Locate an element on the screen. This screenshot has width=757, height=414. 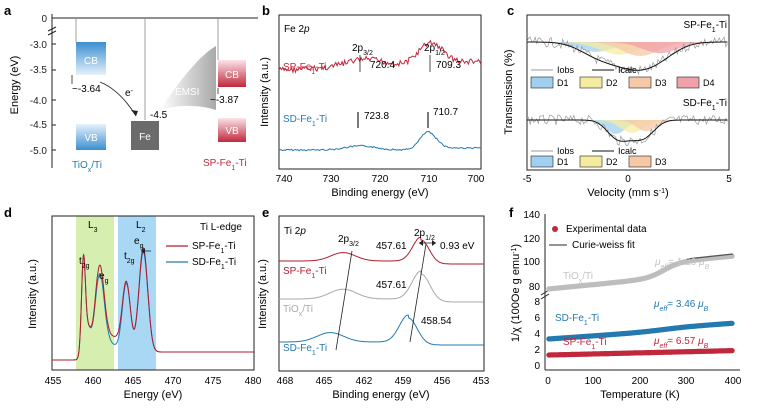
panel-c-ylabel: Transmission (%) is located at coordinates (509, 91).